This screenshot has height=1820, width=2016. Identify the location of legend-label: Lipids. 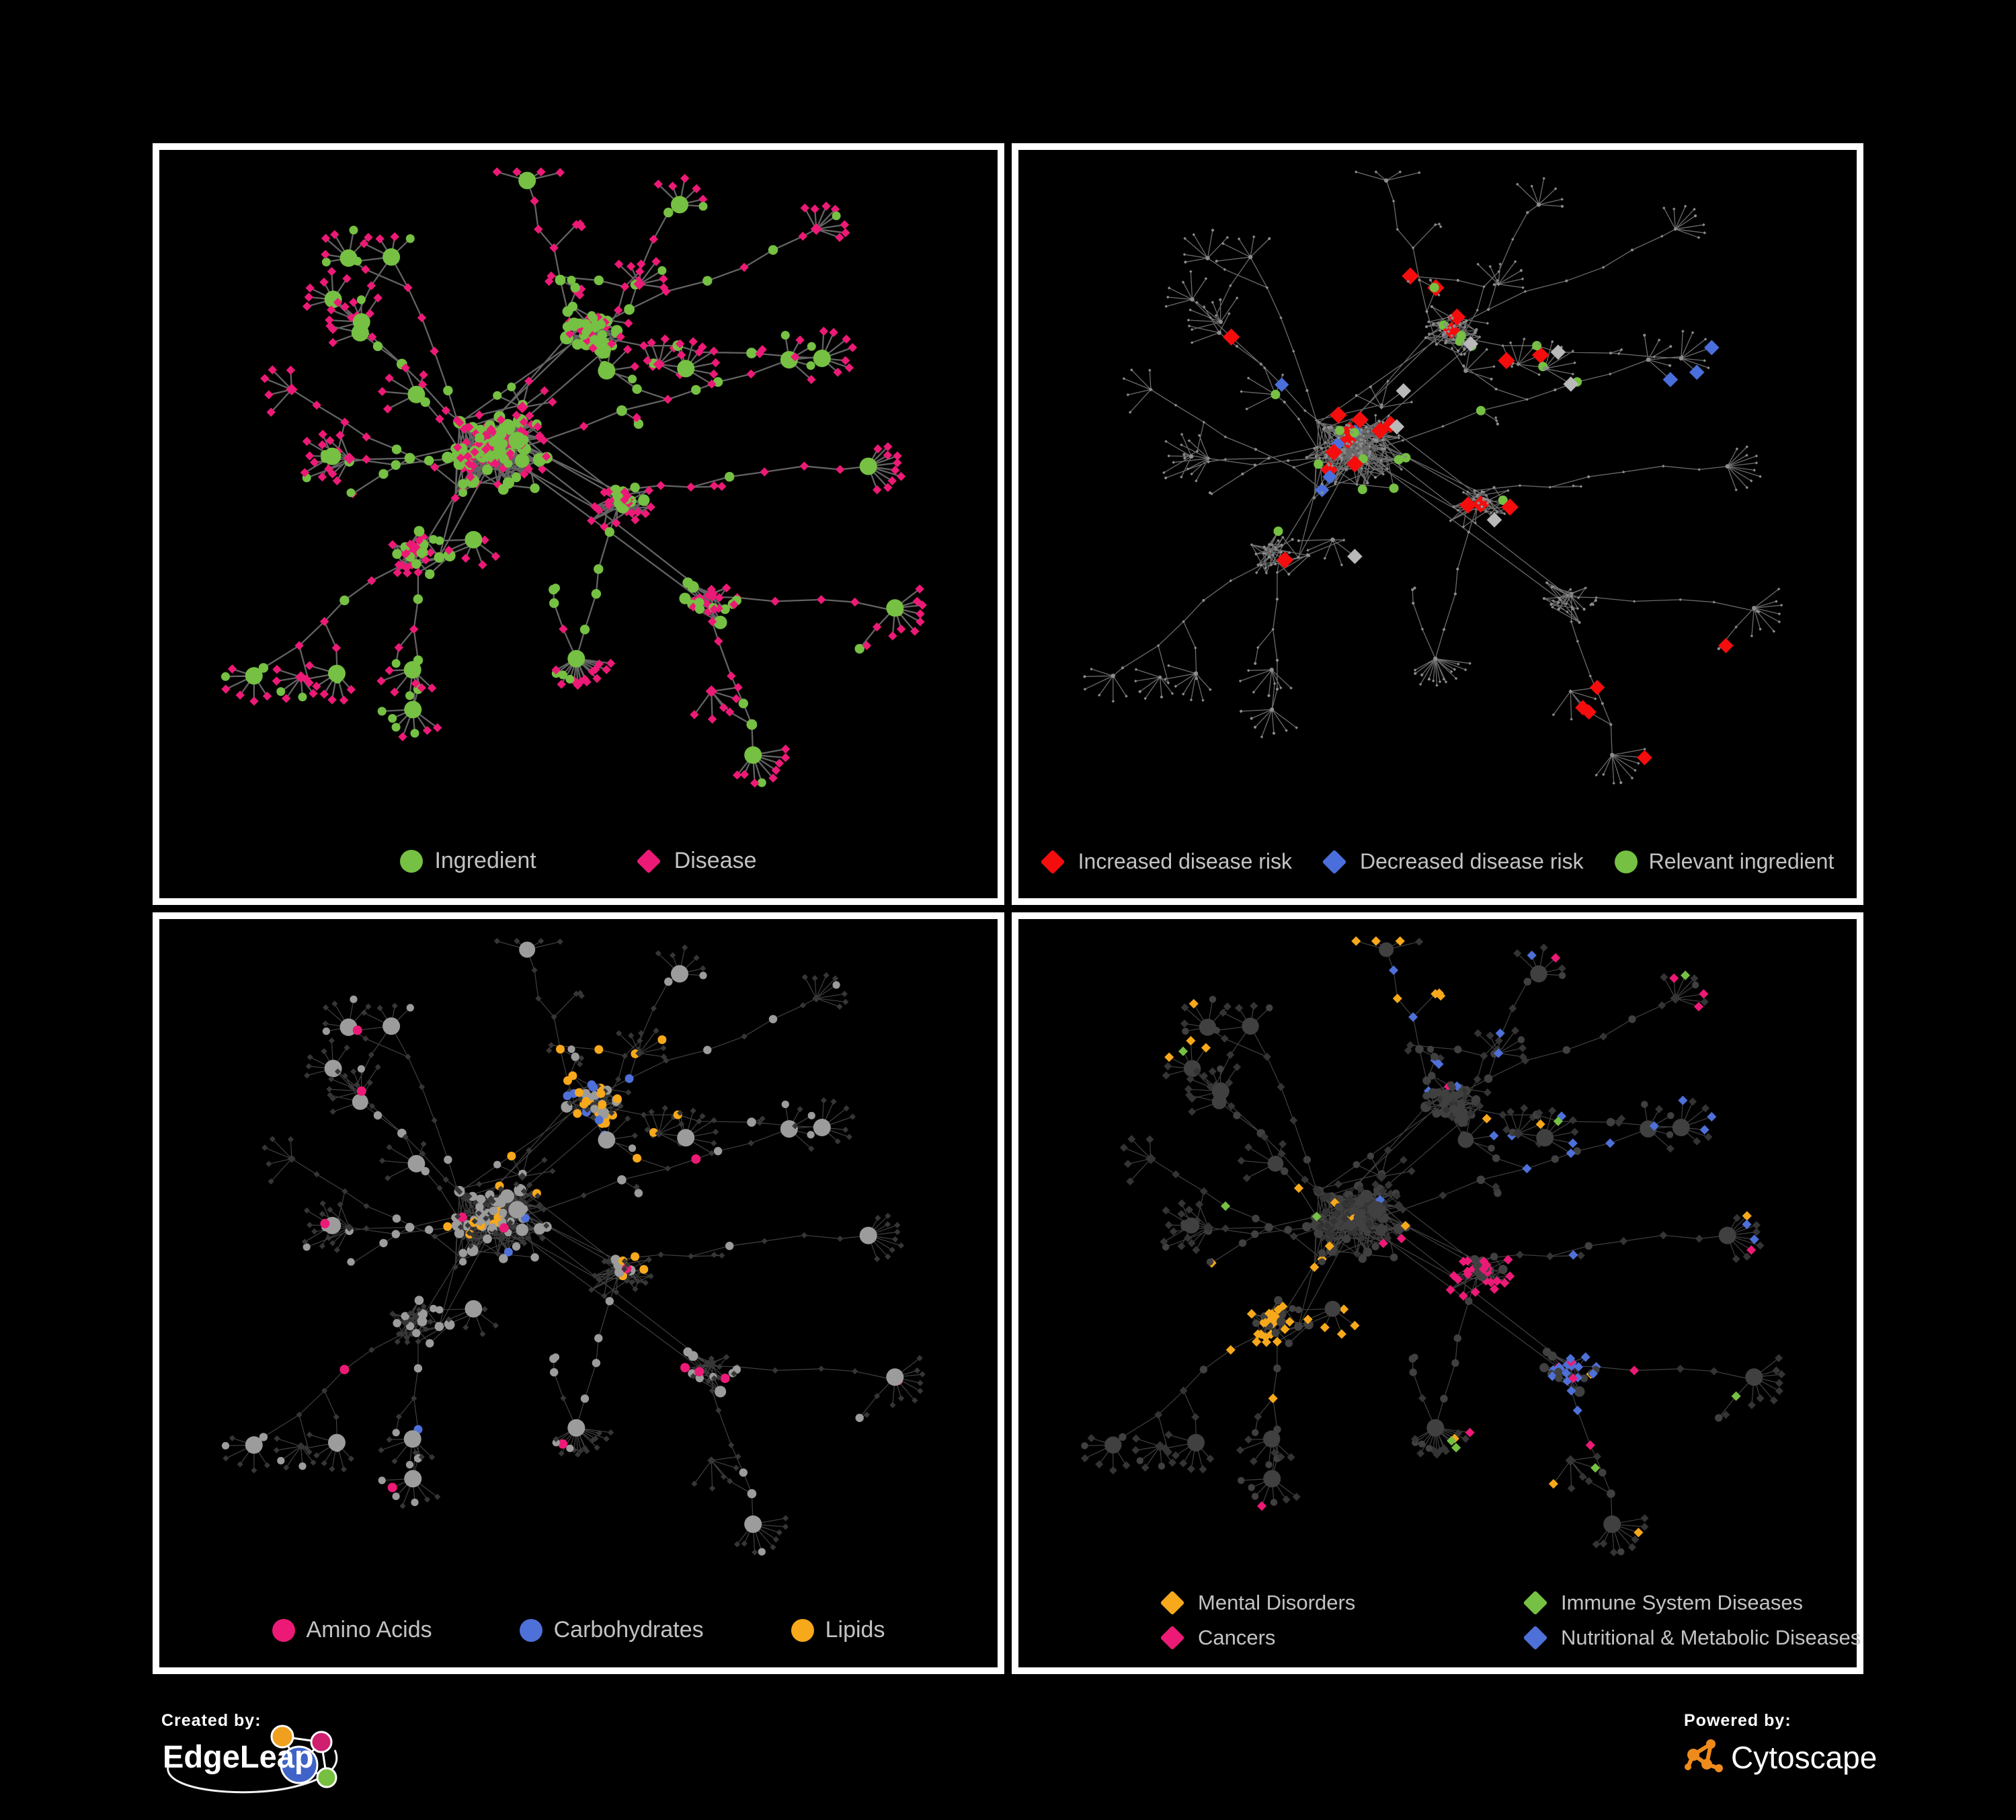
(855, 1630).